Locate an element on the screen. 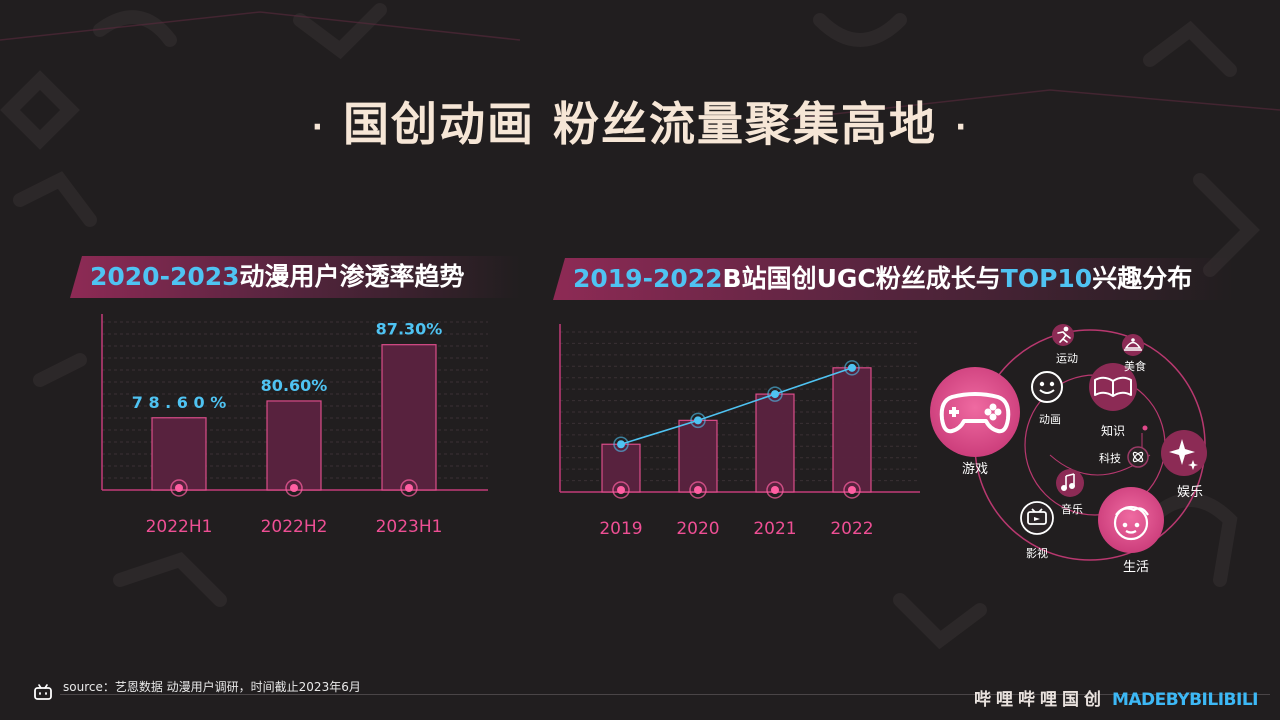  interest-label-entertainment: 娱乐 is located at coordinates (1190, 492).